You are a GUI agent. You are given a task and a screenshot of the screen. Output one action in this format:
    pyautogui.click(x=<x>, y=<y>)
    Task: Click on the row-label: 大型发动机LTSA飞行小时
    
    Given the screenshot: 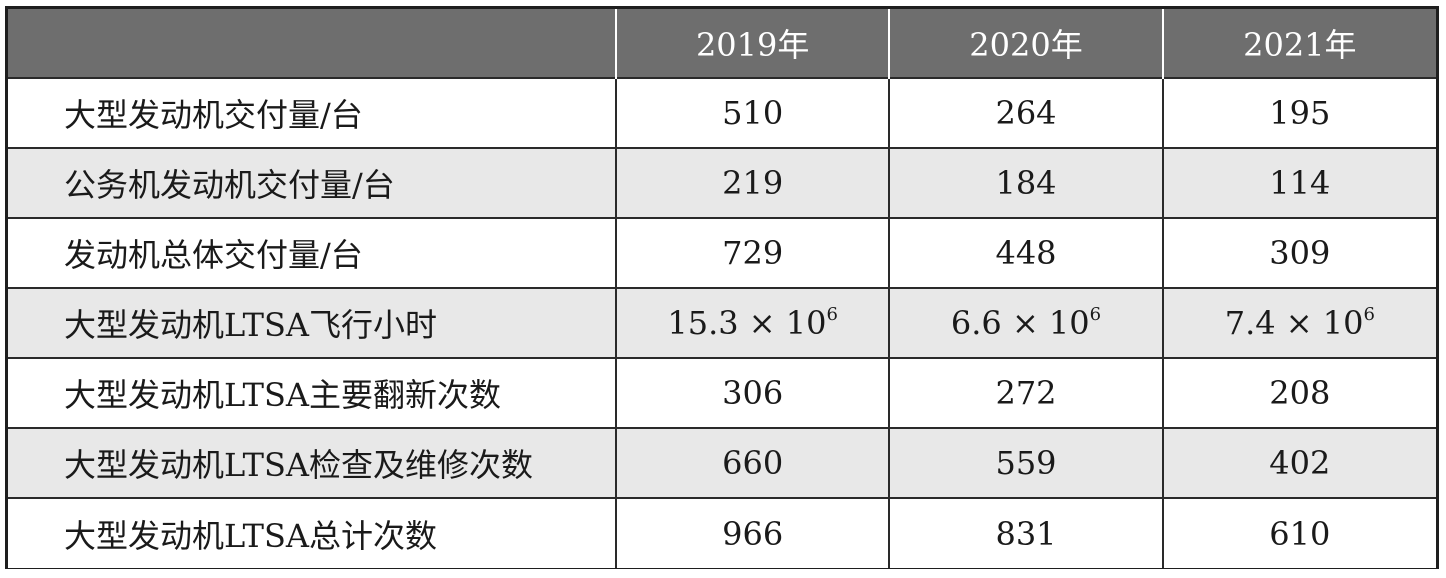 What is the action you would take?
    pyautogui.click(x=312, y=322)
    